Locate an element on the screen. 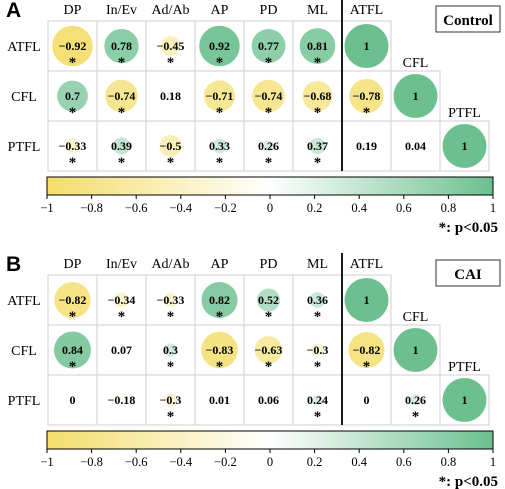 This screenshot has width=505, height=489. correlation-value: 0.33 is located at coordinates (219, 146).